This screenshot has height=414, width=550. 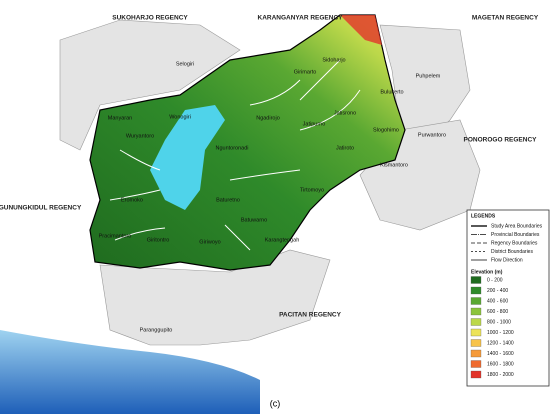 What do you see at coordinates (228, 200) in the screenshot?
I see `district-label: Baturetno` at bounding box center [228, 200].